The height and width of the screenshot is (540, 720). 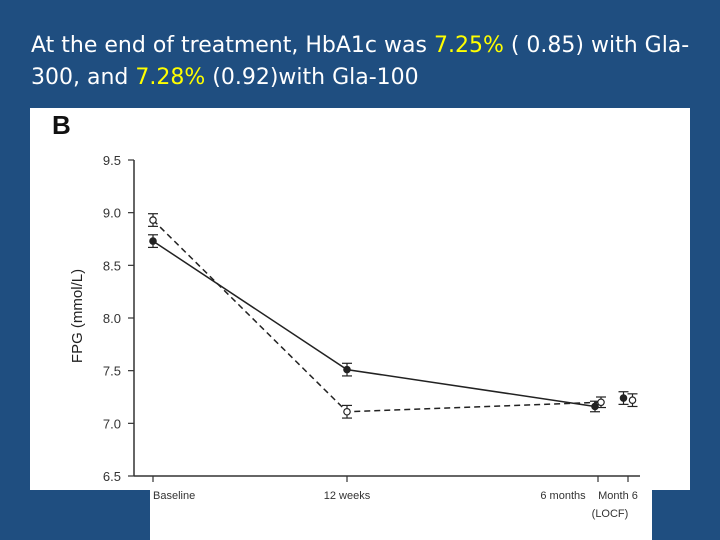 I want to click on title-text-3: (0.92)with Gla-100, so click(x=312, y=77).